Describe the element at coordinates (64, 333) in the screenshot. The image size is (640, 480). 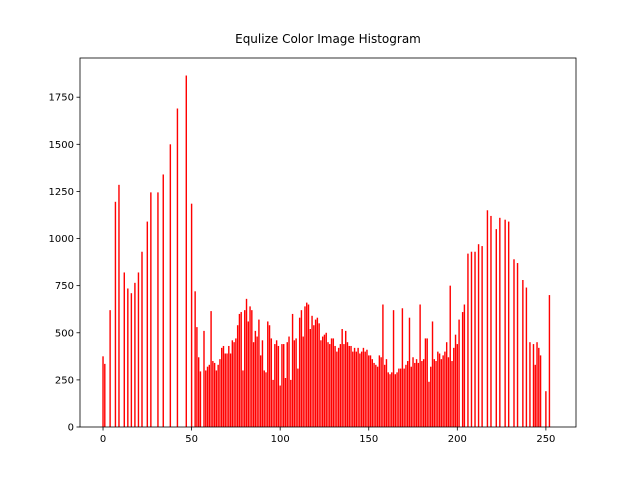
I see `y-tick-label: 500` at that location.